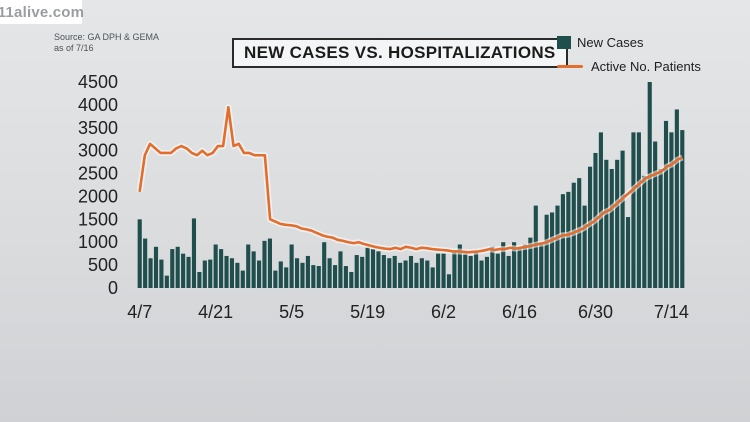 This screenshot has height=422, width=750. Describe the element at coordinates (610, 42) in the screenshot. I see `legend-label-new-cases: New Cases` at that location.